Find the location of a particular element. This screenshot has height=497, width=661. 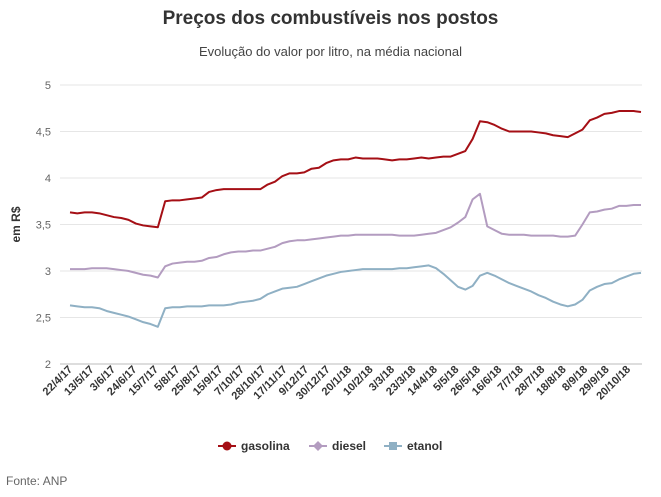

y-tick-label: 4,5 is located at coordinates (43, 133).